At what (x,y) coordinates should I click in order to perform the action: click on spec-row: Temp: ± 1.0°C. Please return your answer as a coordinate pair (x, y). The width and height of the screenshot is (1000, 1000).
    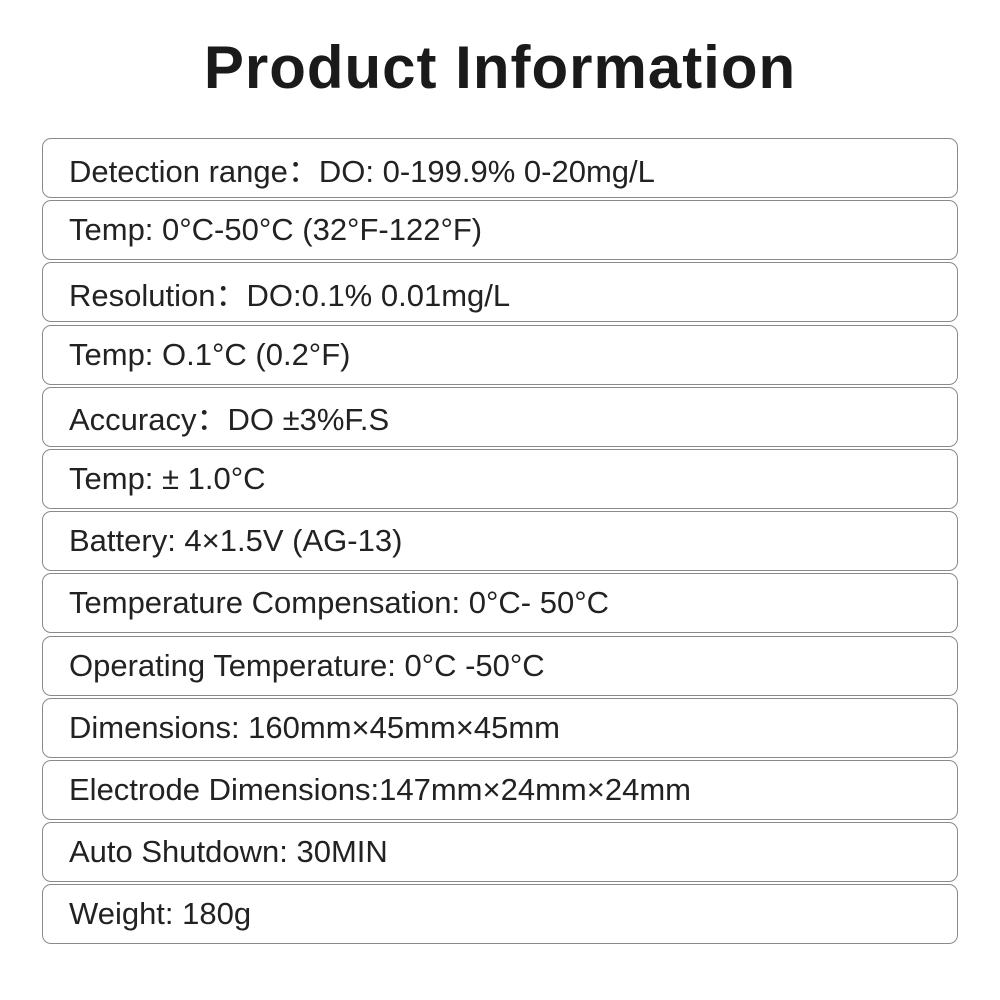
    Looking at the image, I should click on (500, 478).